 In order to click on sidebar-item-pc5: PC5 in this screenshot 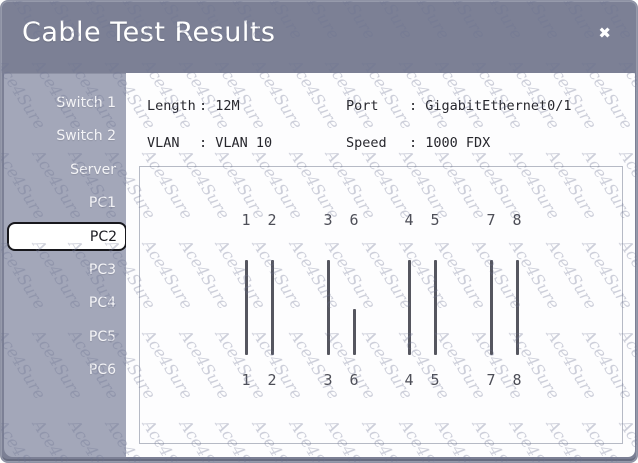, I will do `click(102, 336)`.